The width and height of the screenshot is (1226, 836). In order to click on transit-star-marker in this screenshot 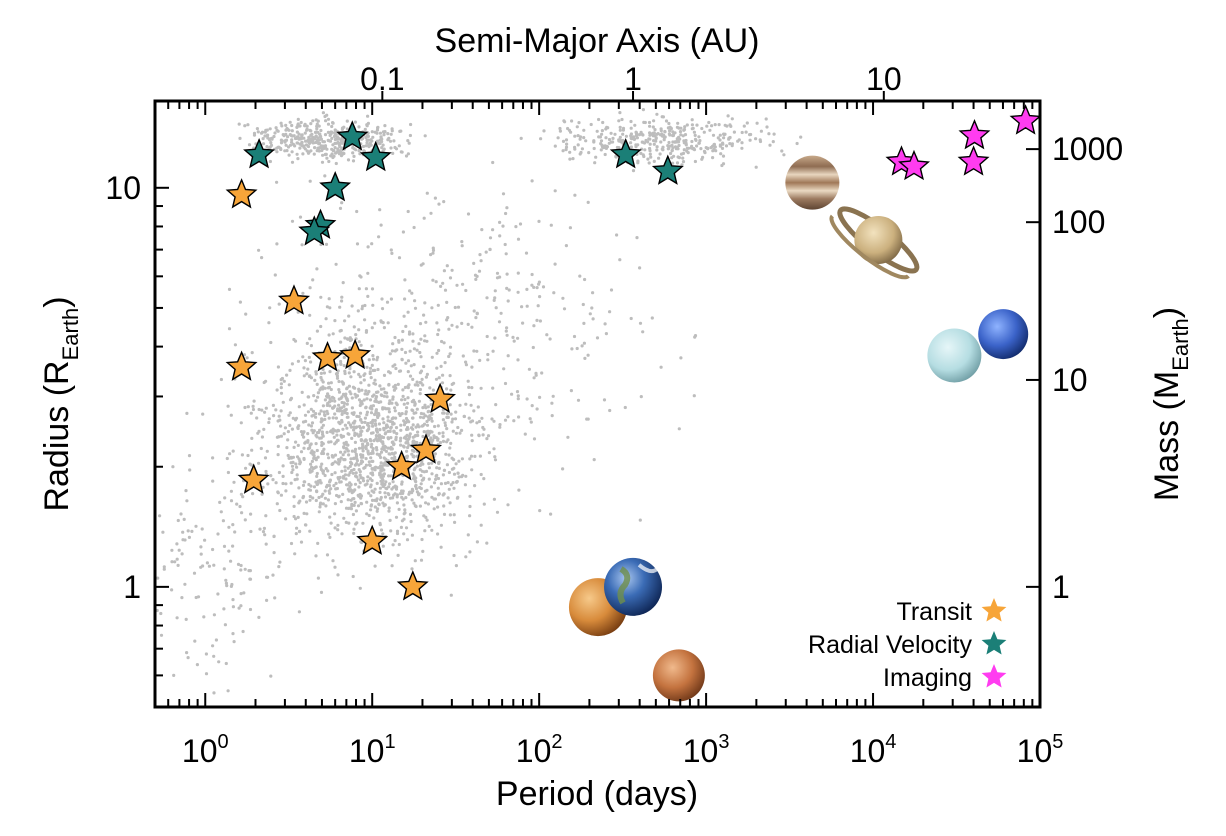, I will do `click(401, 465)`.